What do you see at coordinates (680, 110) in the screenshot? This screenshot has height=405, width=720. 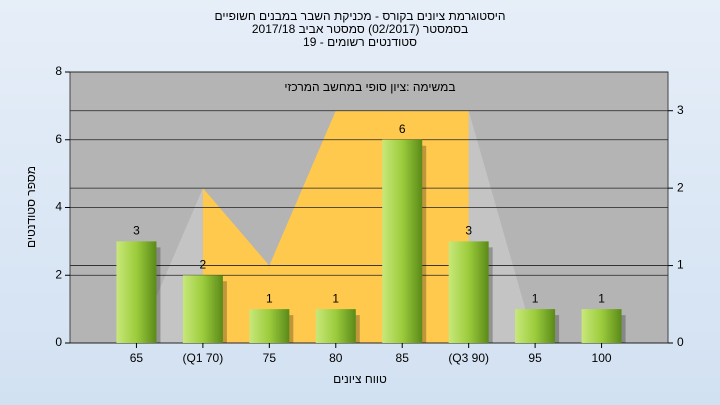 I see `y2-tick-label: 3` at bounding box center [680, 110].